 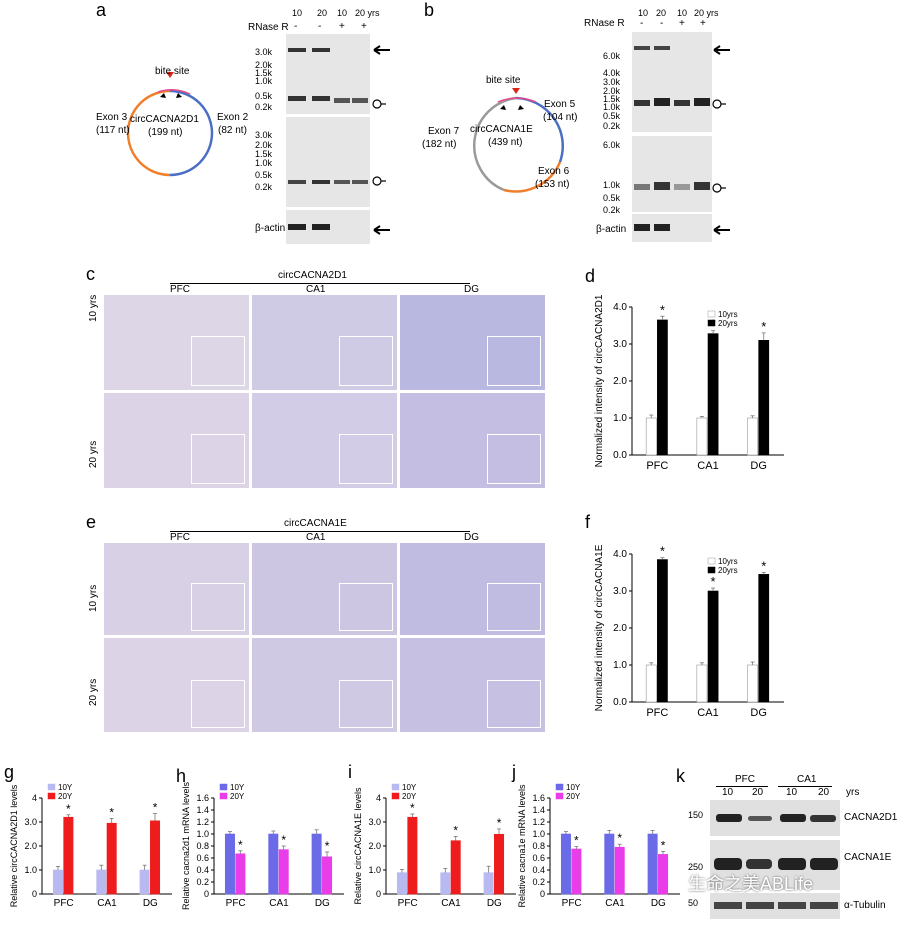 What do you see at coordinates (170, 75) in the screenshot?
I see `bite-site-marker-icon` at bounding box center [170, 75].